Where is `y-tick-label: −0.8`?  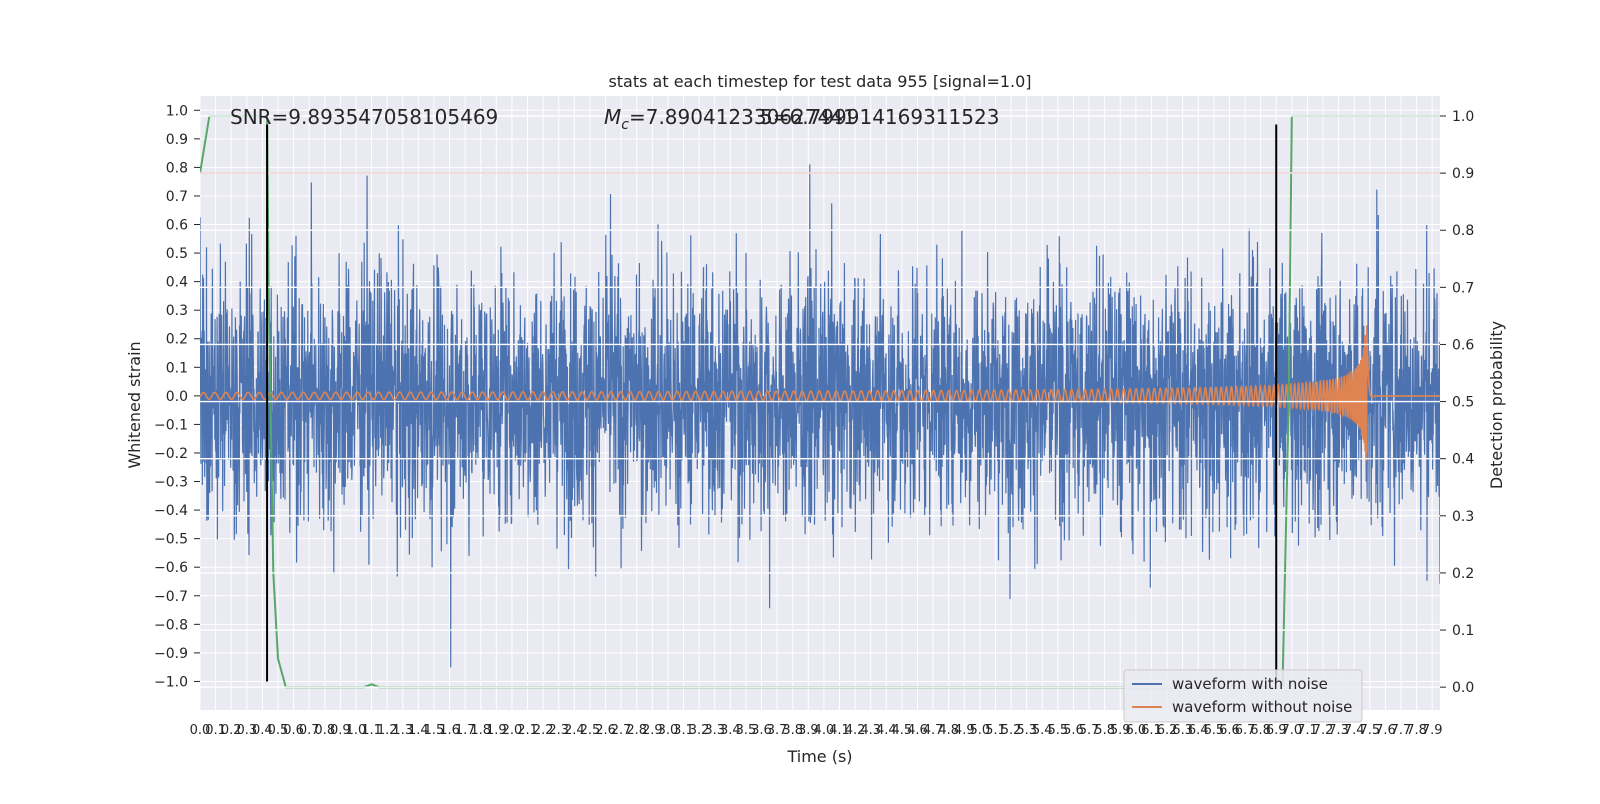 y-tick-label: −0.8 is located at coordinates (171, 625).